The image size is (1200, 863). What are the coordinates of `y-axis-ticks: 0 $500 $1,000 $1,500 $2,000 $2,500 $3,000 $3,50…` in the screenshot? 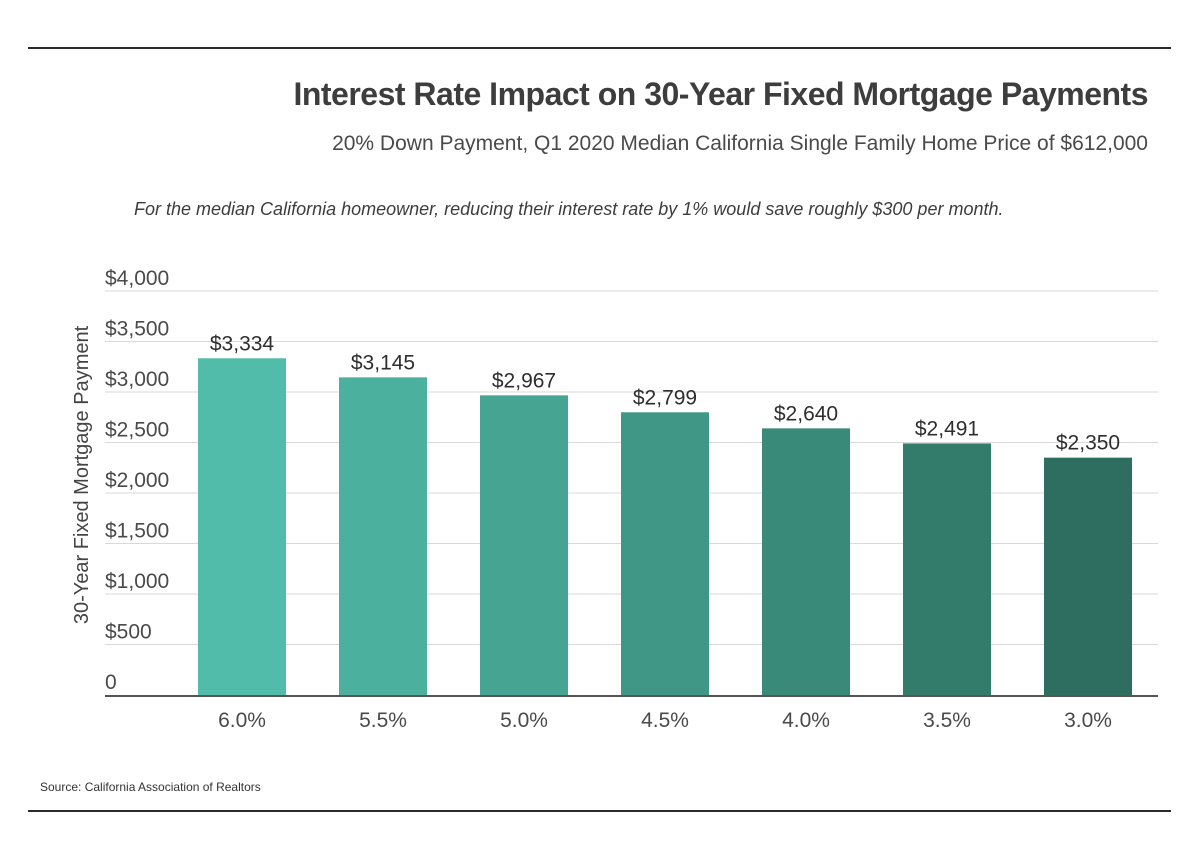 It's located at (137, 480).